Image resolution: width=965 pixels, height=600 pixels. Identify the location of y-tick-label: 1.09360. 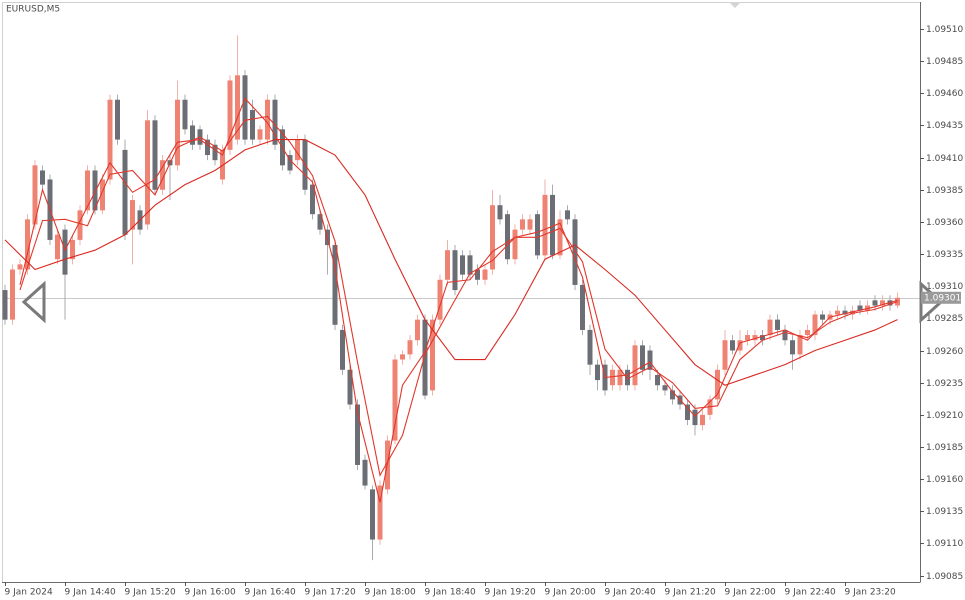
(944, 223).